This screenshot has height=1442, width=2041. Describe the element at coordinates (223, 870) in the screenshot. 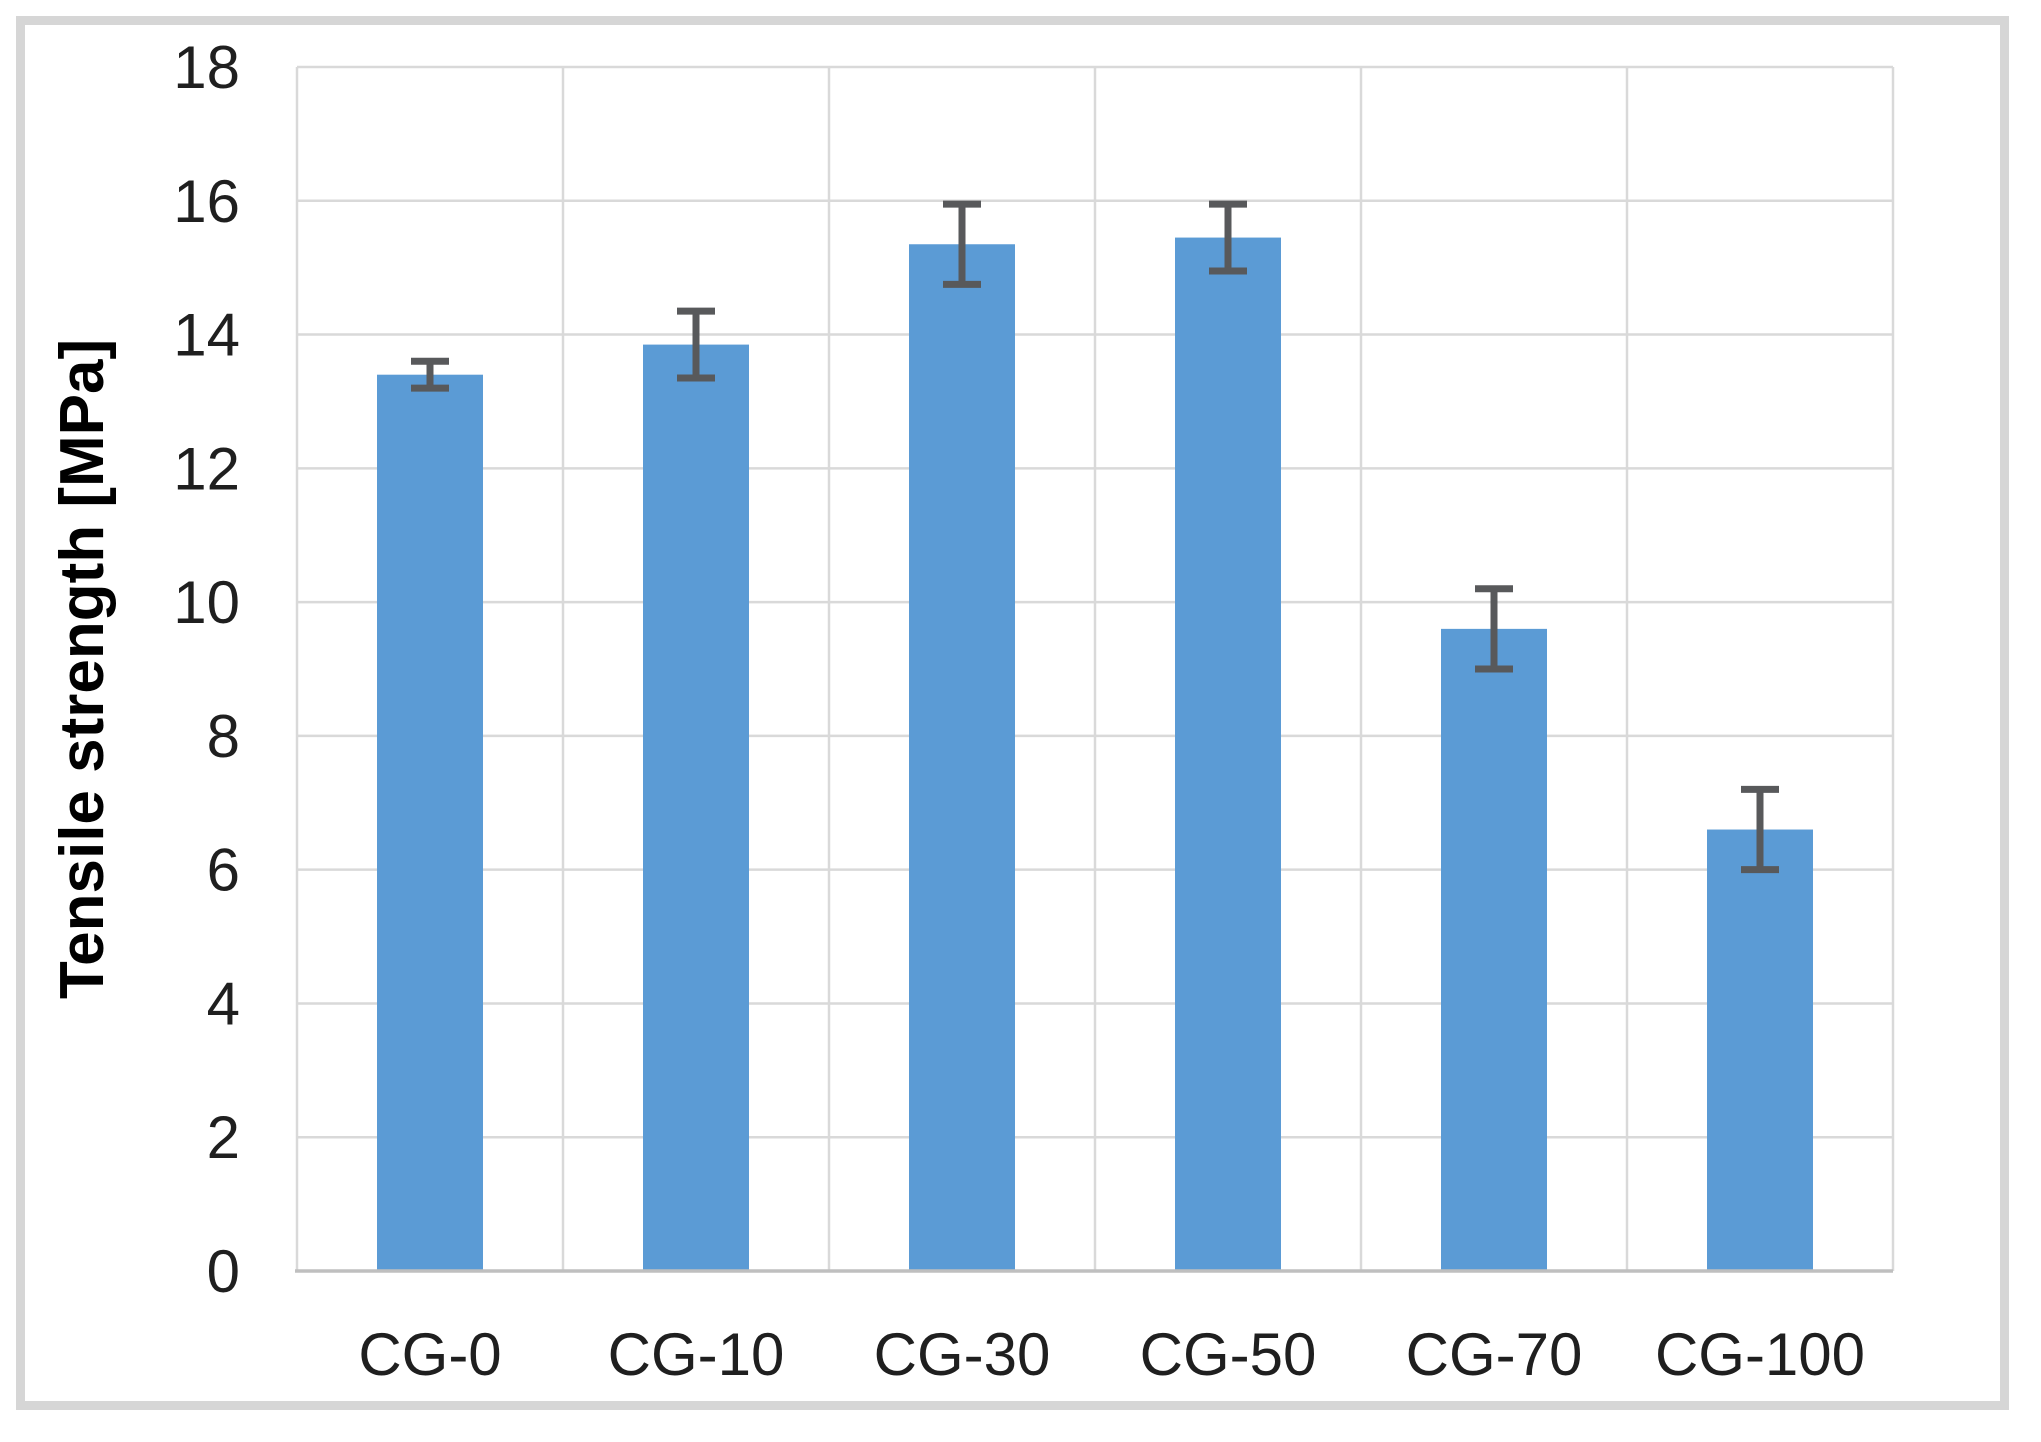

I see `y-tick-label: 6` at that location.